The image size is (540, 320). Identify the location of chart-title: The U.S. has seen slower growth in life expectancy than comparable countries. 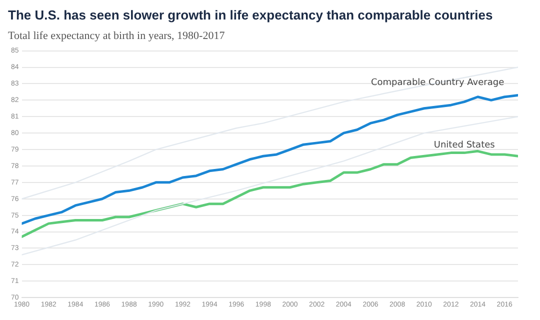
(250, 14).